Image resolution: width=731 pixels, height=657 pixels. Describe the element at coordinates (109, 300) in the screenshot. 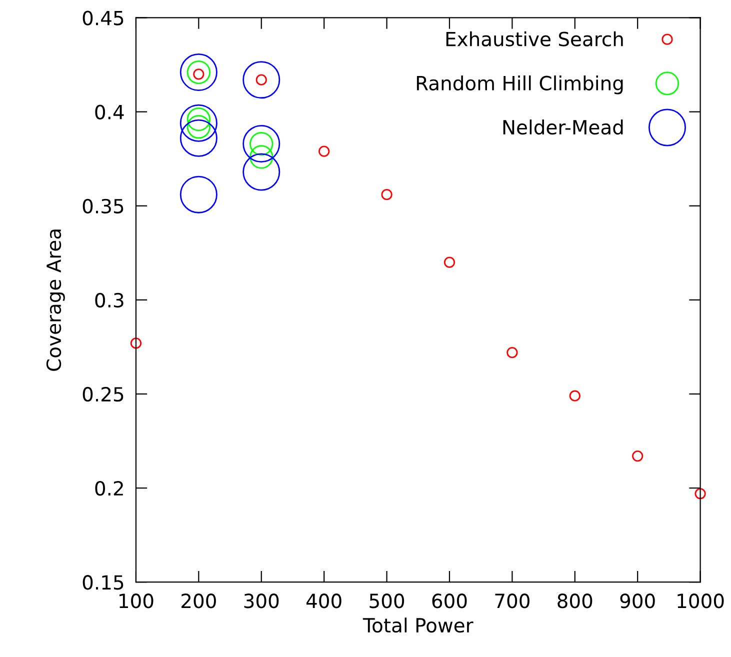

I see `y-tick-label: 0.3` at that location.